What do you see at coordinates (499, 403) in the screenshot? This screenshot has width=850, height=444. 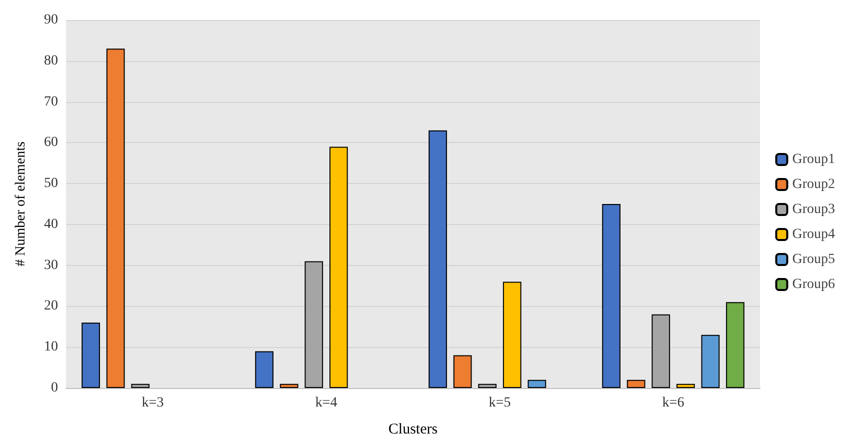 I see `x-tick-label: k=5` at bounding box center [499, 403].